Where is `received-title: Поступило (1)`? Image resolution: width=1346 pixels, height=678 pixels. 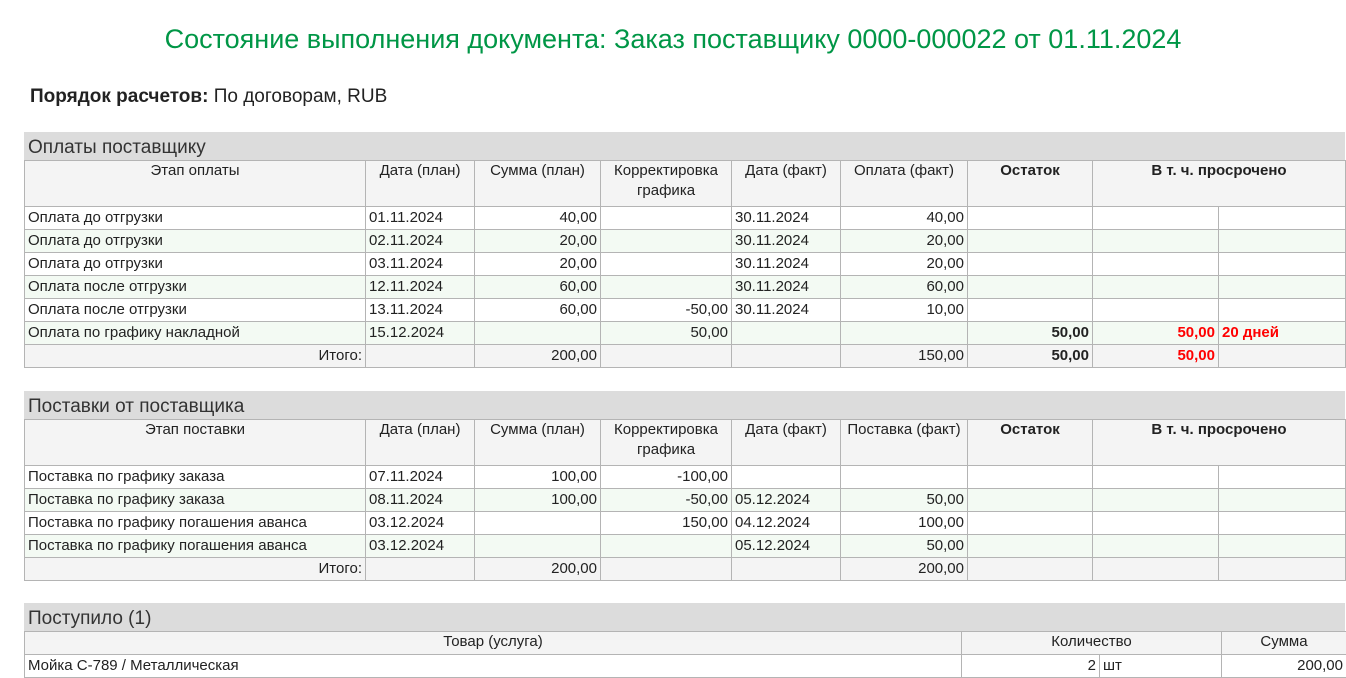 received-title: Поступило (1) is located at coordinates (684, 617).